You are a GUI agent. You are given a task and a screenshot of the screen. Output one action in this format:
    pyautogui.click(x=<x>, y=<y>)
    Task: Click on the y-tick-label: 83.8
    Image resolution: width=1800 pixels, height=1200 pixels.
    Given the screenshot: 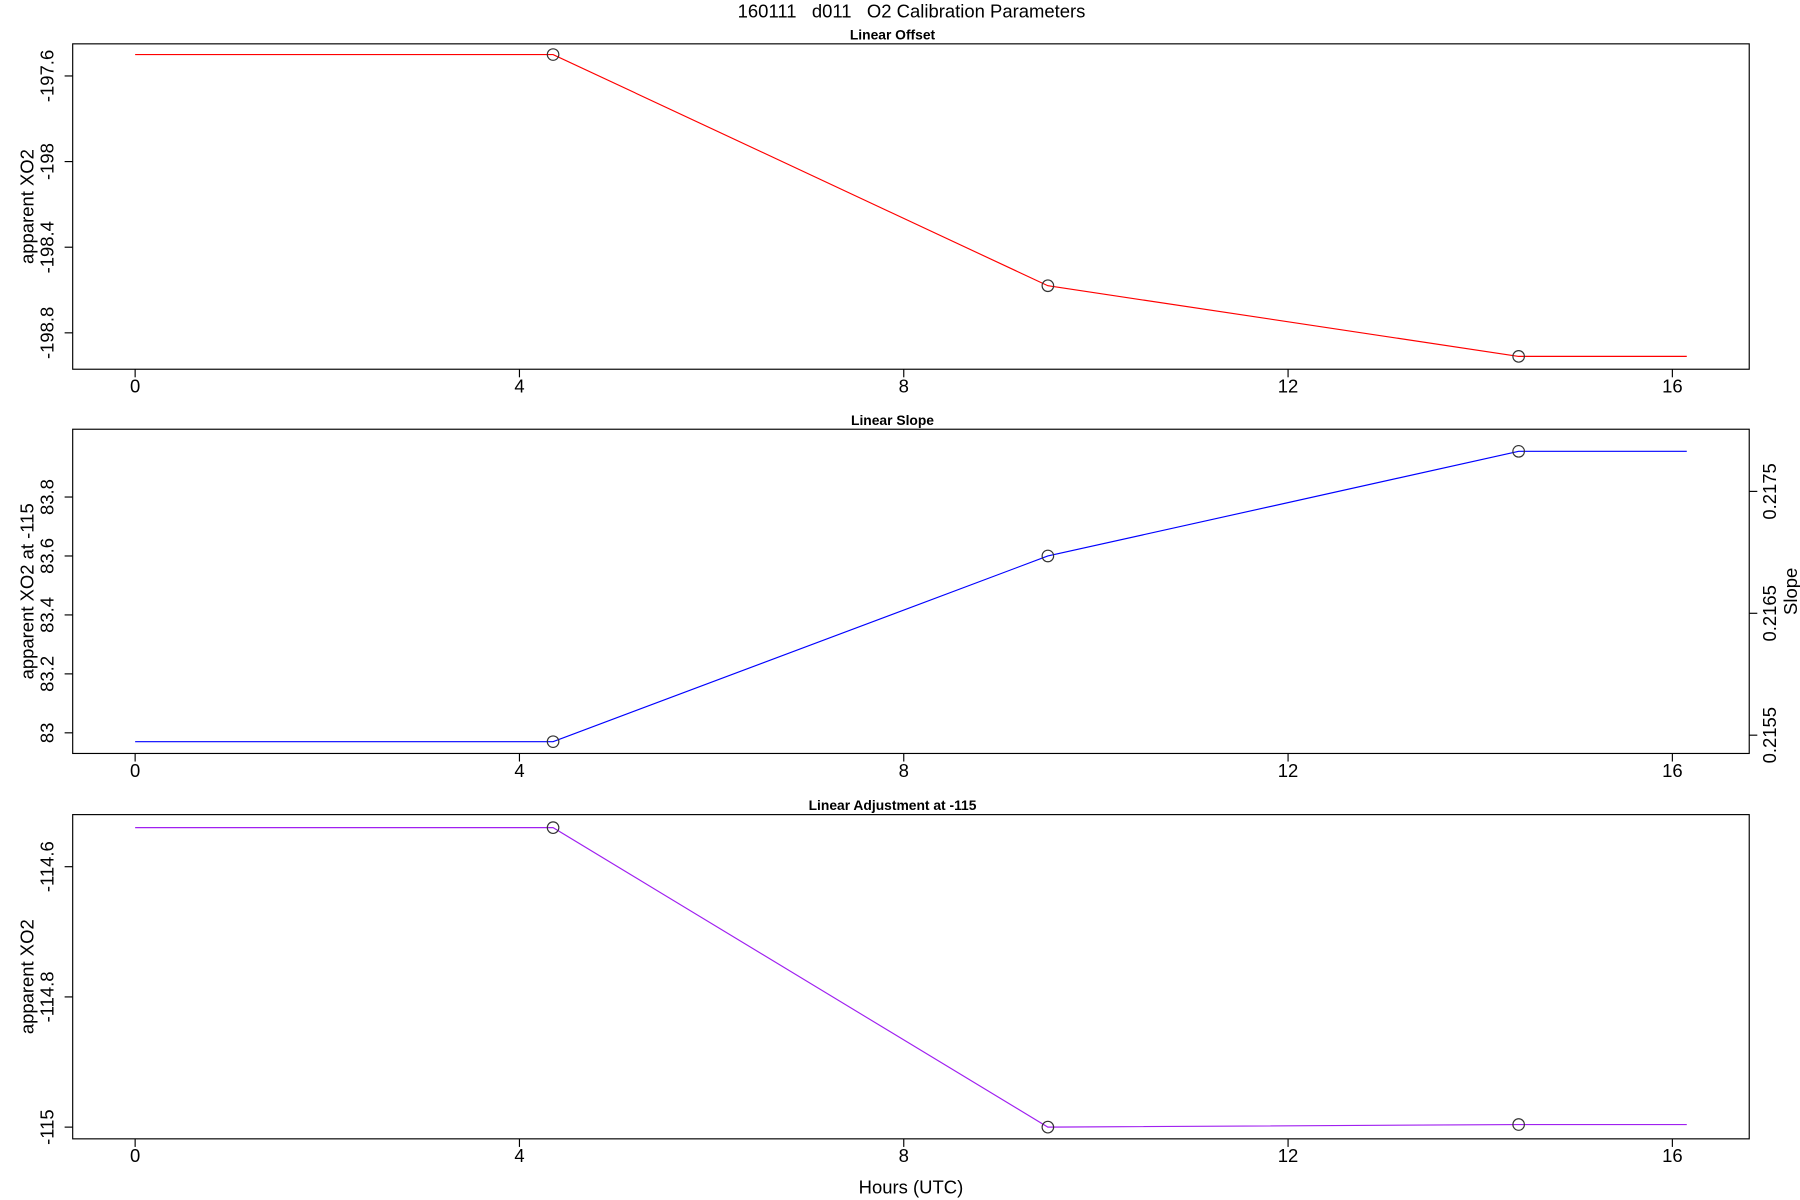 What is the action you would take?
    pyautogui.click(x=46, y=497)
    